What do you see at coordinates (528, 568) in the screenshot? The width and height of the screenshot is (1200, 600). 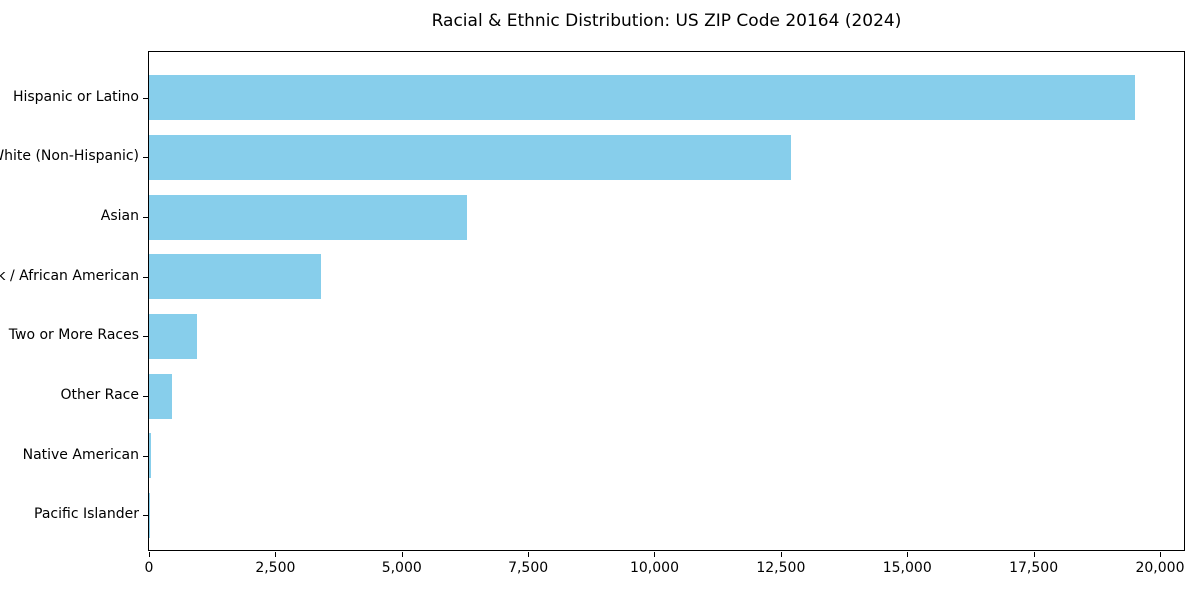 I see `x-tick-label-7500: 7,500` at bounding box center [528, 568].